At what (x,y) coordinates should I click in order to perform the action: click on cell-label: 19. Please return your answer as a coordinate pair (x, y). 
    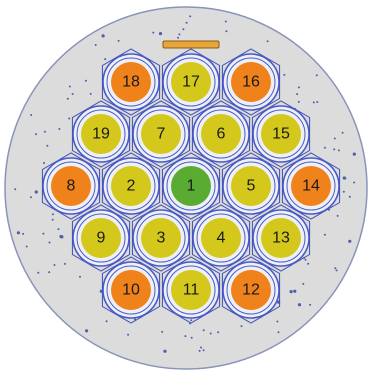
    Looking at the image, I should click on (101, 134).